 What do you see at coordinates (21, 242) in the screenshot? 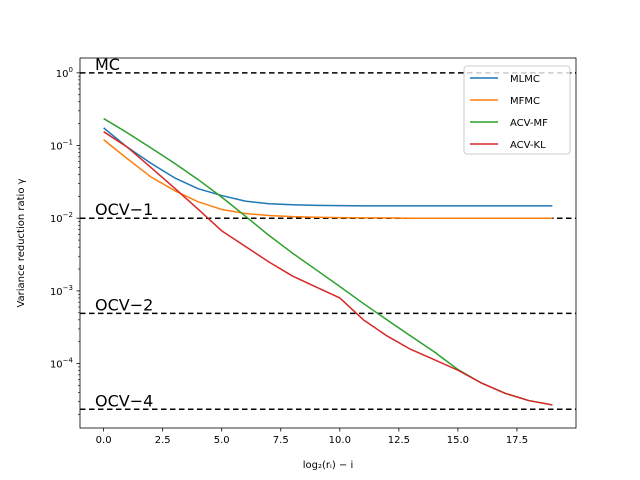
I see `y-axis-label: Variance reduction ratio γ` at bounding box center [21, 242].